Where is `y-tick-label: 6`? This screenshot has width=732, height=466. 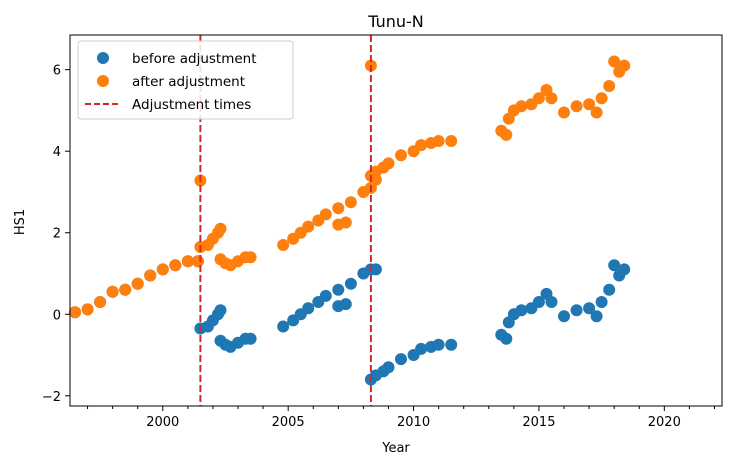
y-tick-label: 6 is located at coordinates (57, 71).